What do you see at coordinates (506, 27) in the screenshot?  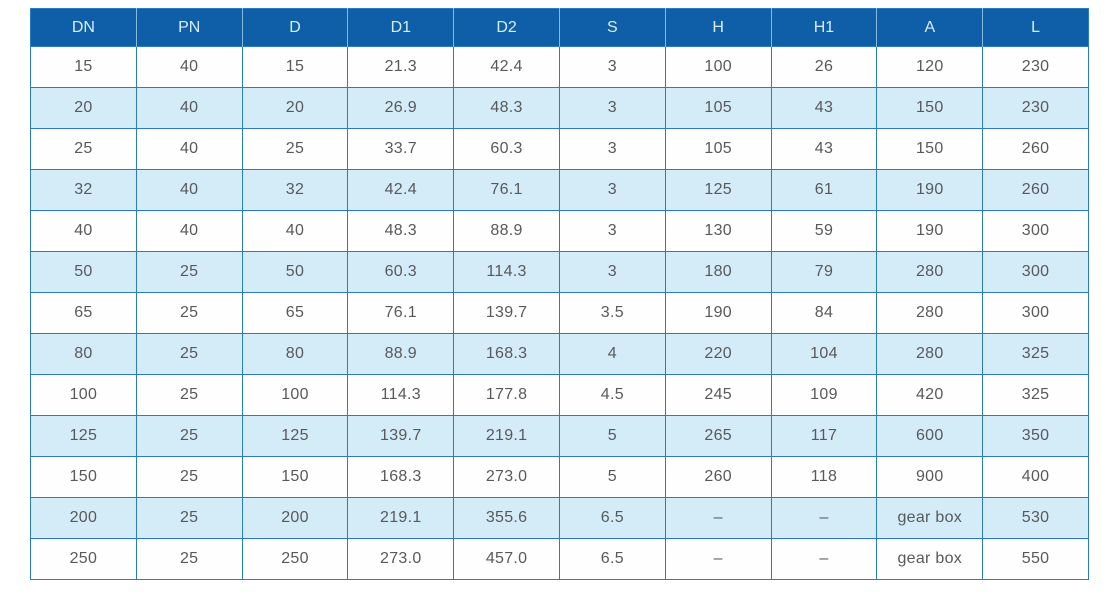 I see `header-cell-d2: D2` at bounding box center [506, 27].